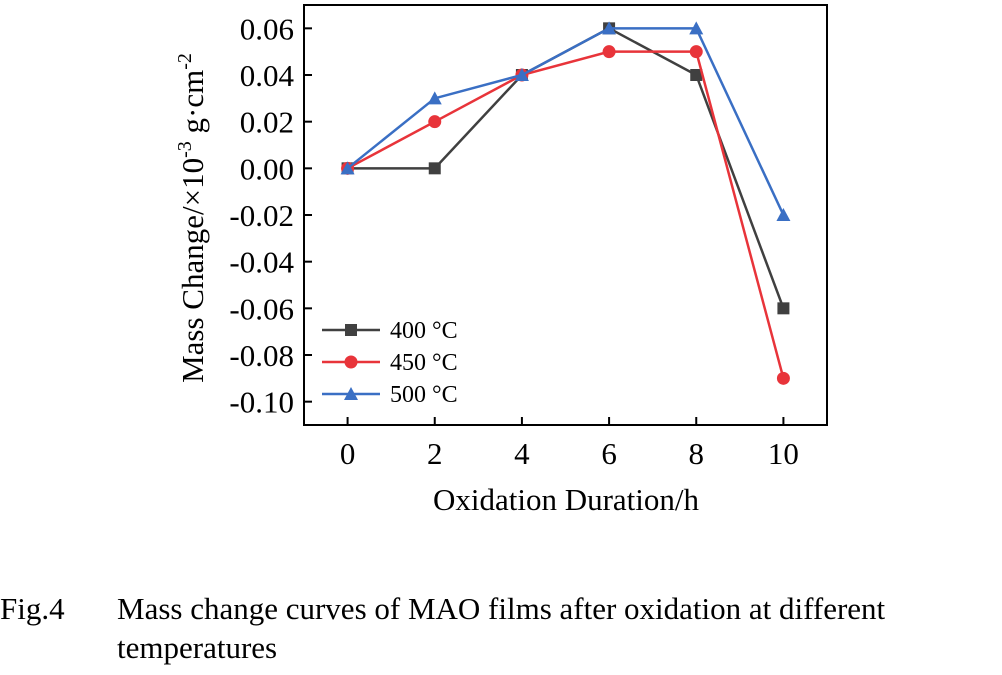 The image size is (1002, 675). Describe the element at coordinates (261, 402) in the screenshot. I see `y-tick-label: -0.10` at that location.